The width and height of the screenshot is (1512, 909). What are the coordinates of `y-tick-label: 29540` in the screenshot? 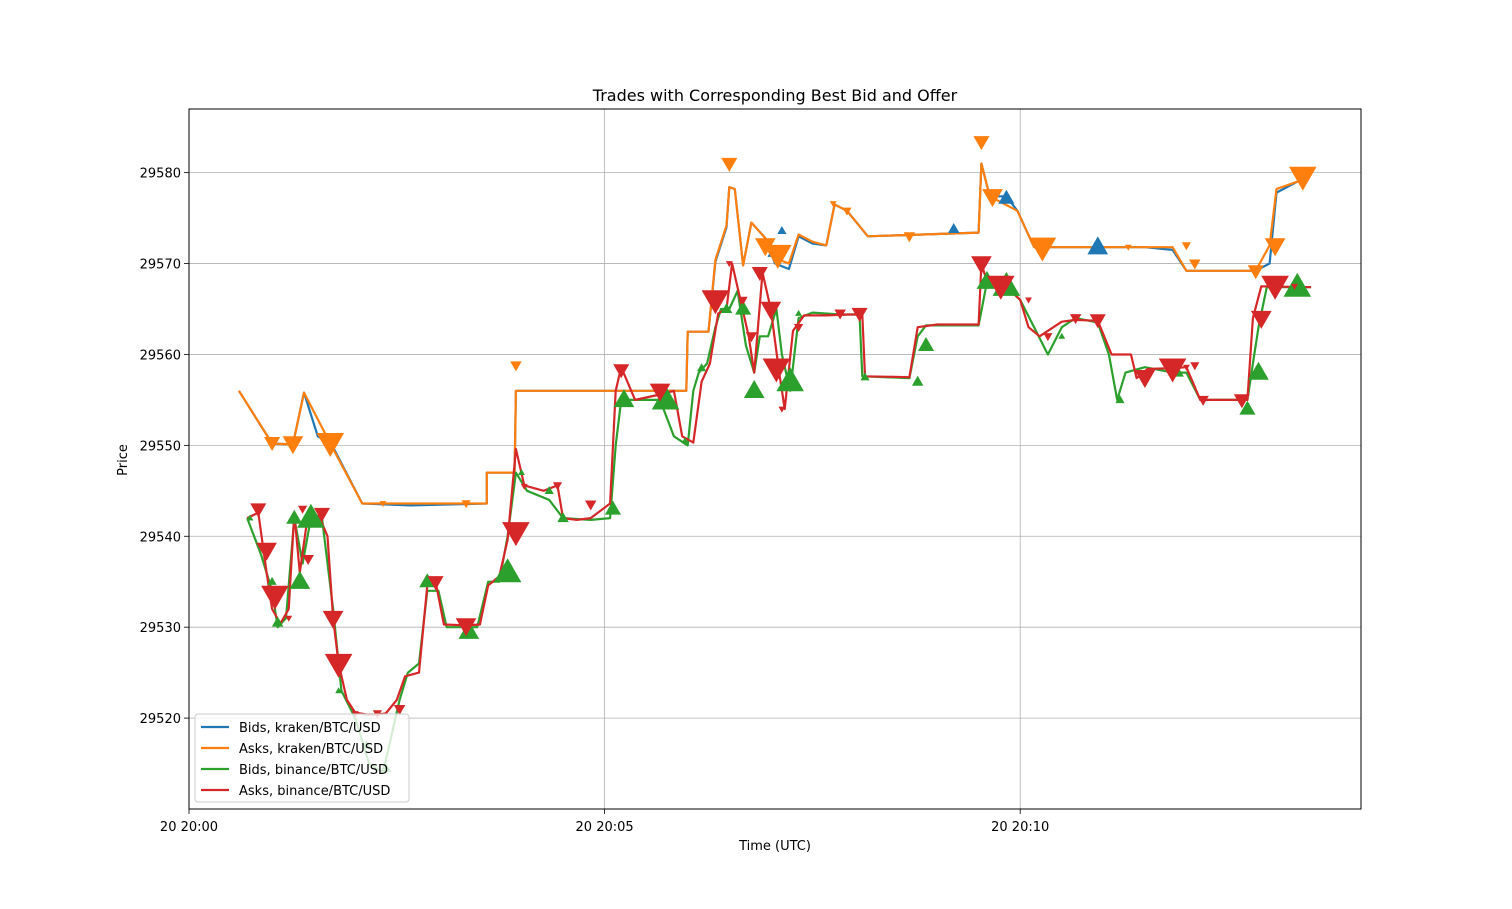 It's located at (160, 537).